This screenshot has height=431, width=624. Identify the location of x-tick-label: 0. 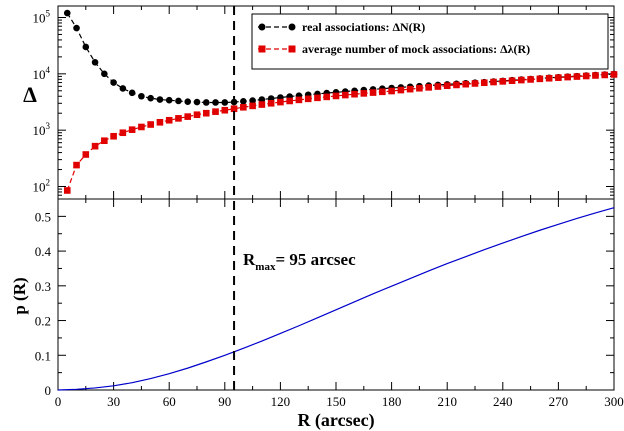
(58, 401).